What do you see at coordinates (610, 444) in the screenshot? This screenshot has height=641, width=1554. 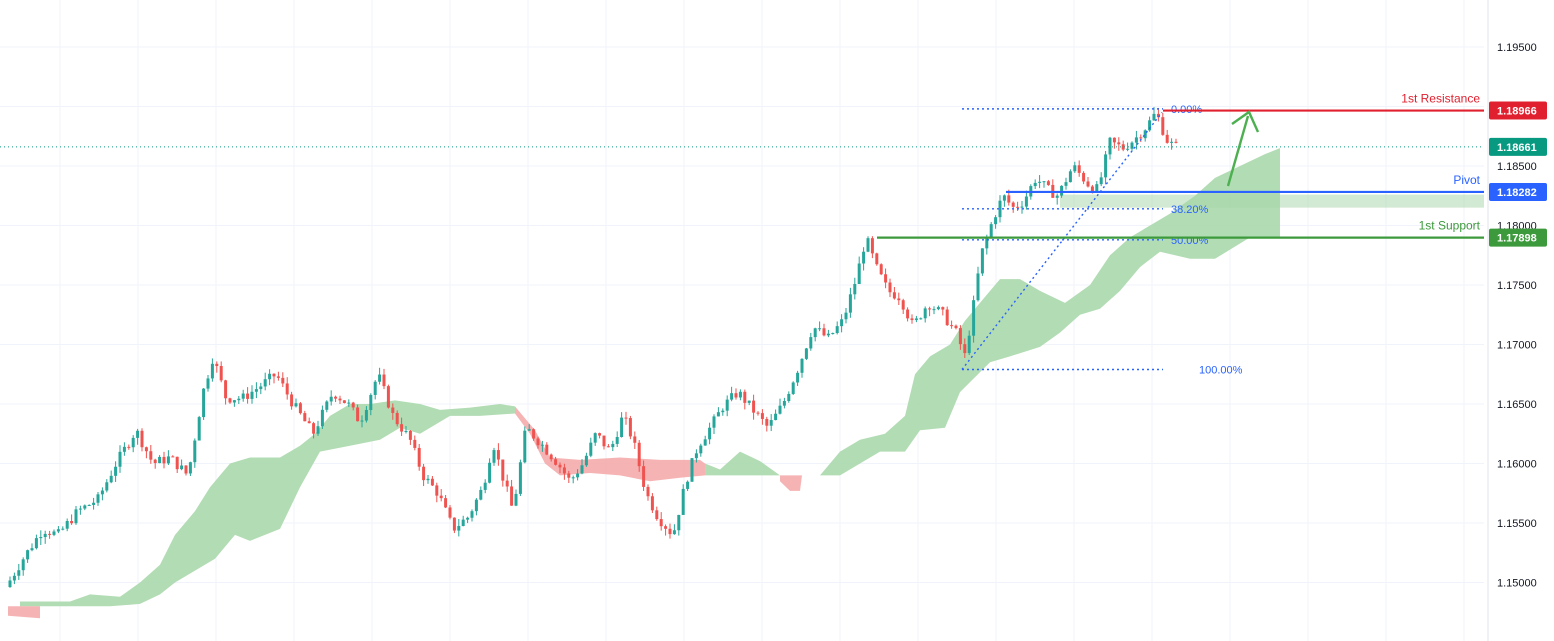 I see `cloud-bear-segment` at bounding box center [610, 444].